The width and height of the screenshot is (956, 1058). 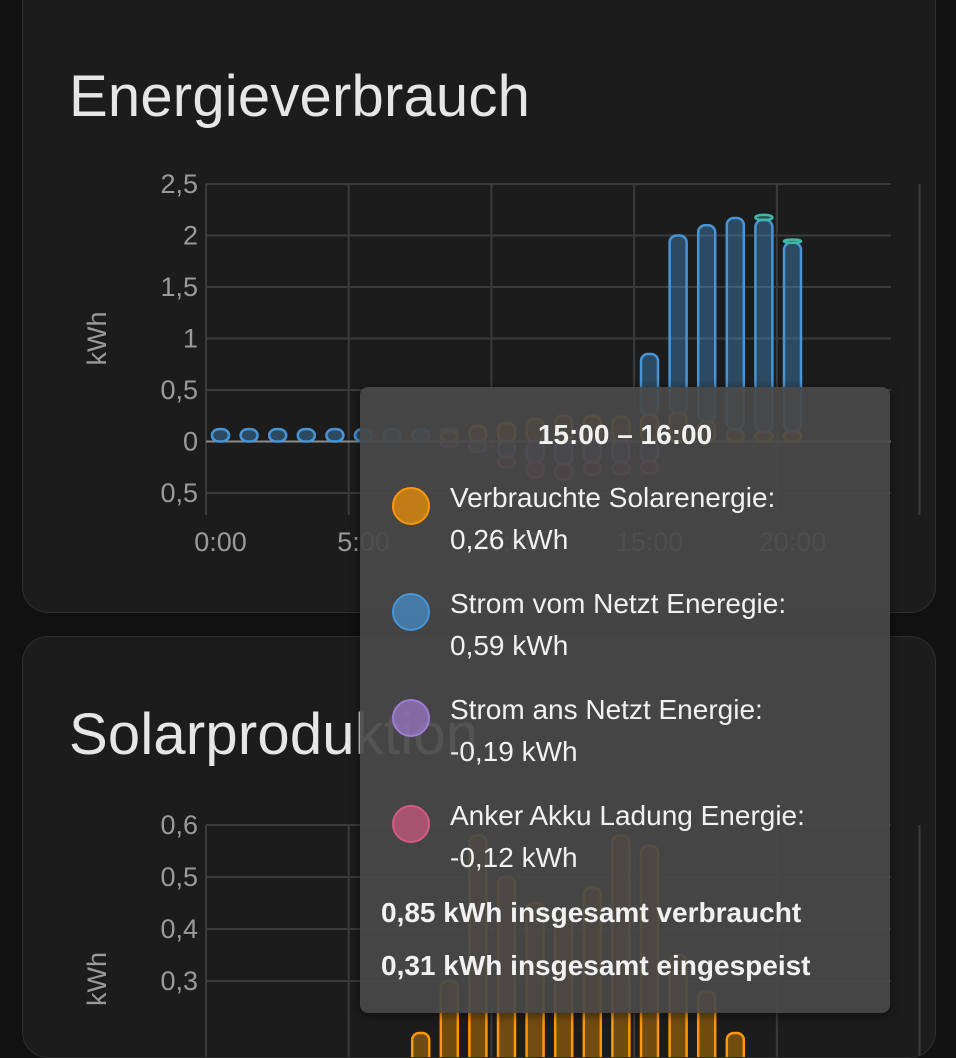 What do you see at coordinates (179, 184) in the screenshot?
I see `y-tick-label: 2,5` at bounding box center [179, 184].